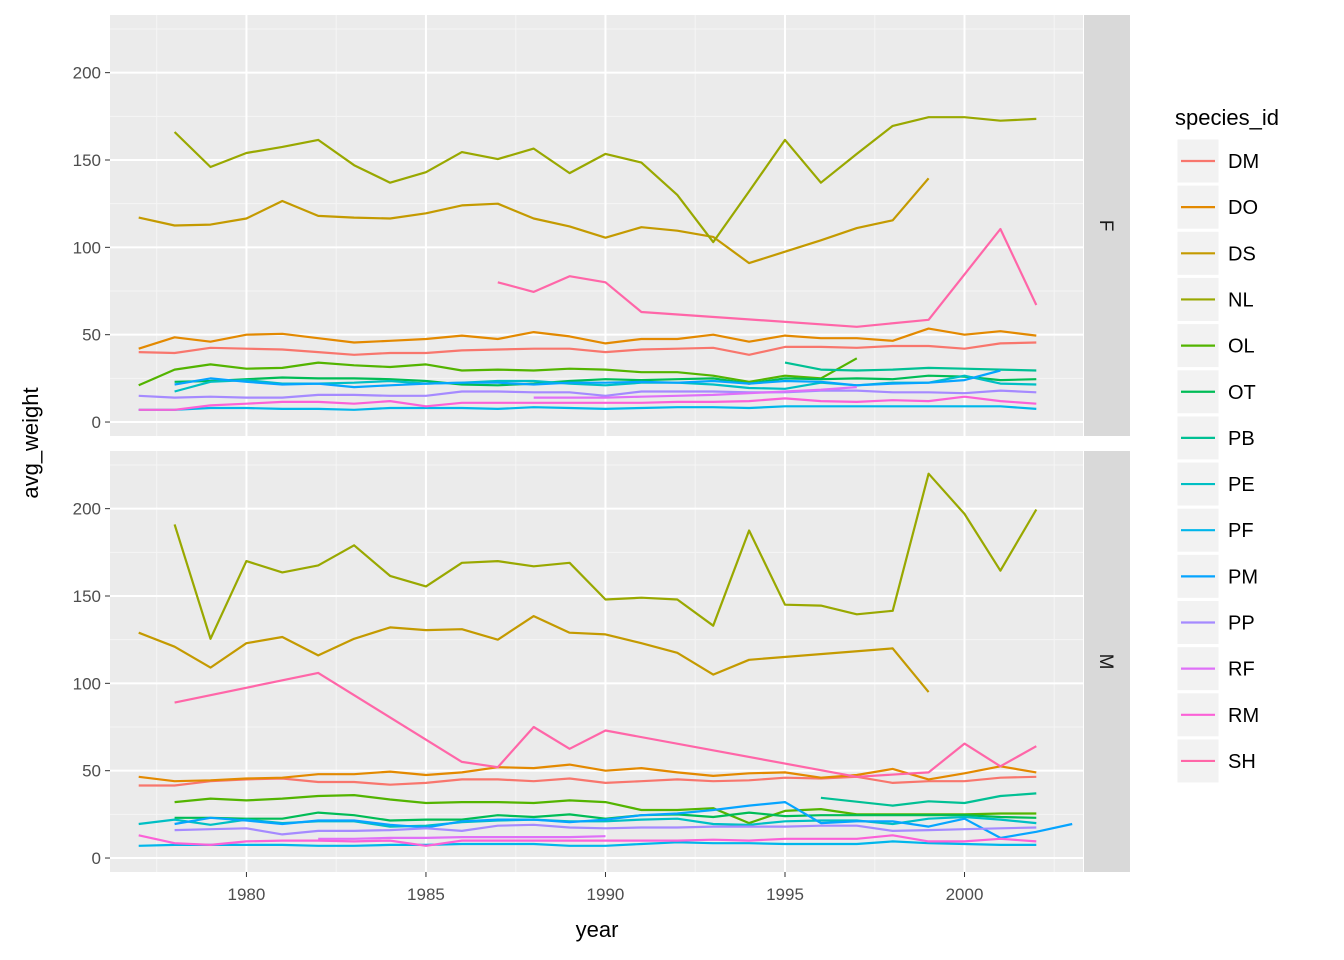 The height and width of the screenshot is (960, 1344). Describe the element at coordinates (30, 442) in the screenshot. I see `y-axis-title: avg_weight` at that location.